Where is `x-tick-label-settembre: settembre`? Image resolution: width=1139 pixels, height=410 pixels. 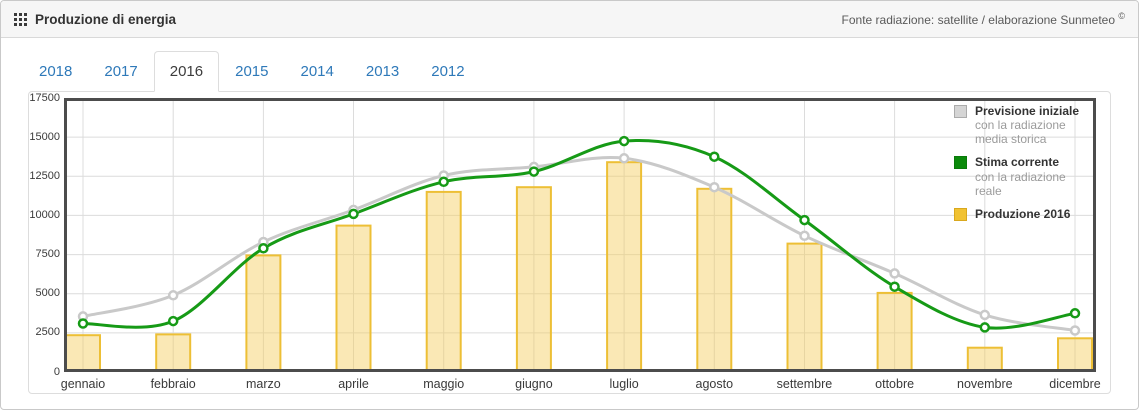 x-tick-label-settembre: settembre is located at coordinates (804, 384).